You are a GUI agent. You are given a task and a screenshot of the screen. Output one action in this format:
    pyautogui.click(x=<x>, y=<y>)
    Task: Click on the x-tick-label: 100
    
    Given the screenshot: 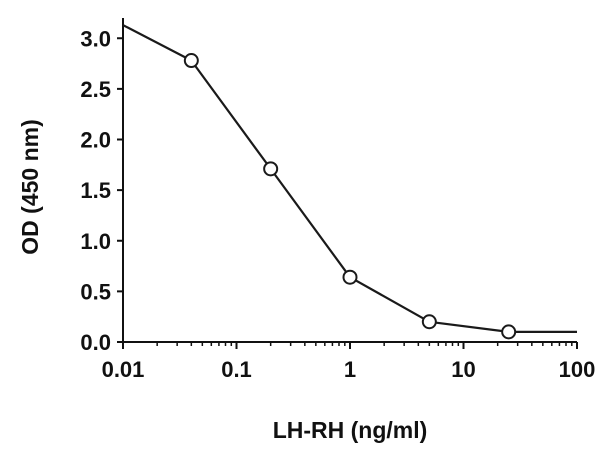 What is the action you would take?
    pyautogui.click(x=577, y=369)
    